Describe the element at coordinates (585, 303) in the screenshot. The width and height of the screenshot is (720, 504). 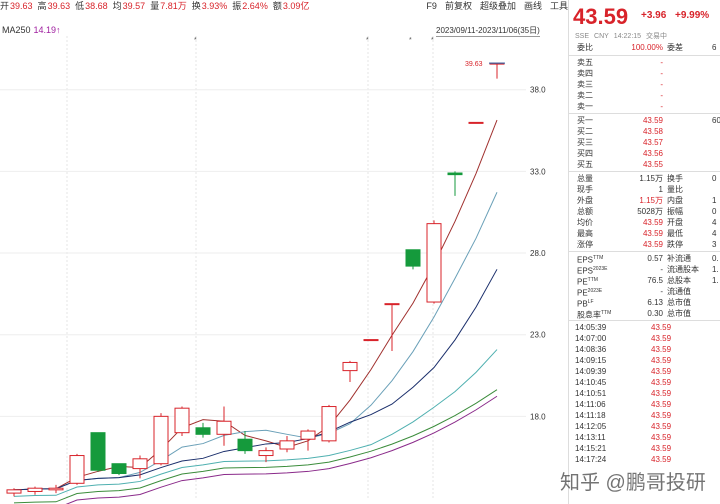
I see `fundamental-label: PBLF` at that location.